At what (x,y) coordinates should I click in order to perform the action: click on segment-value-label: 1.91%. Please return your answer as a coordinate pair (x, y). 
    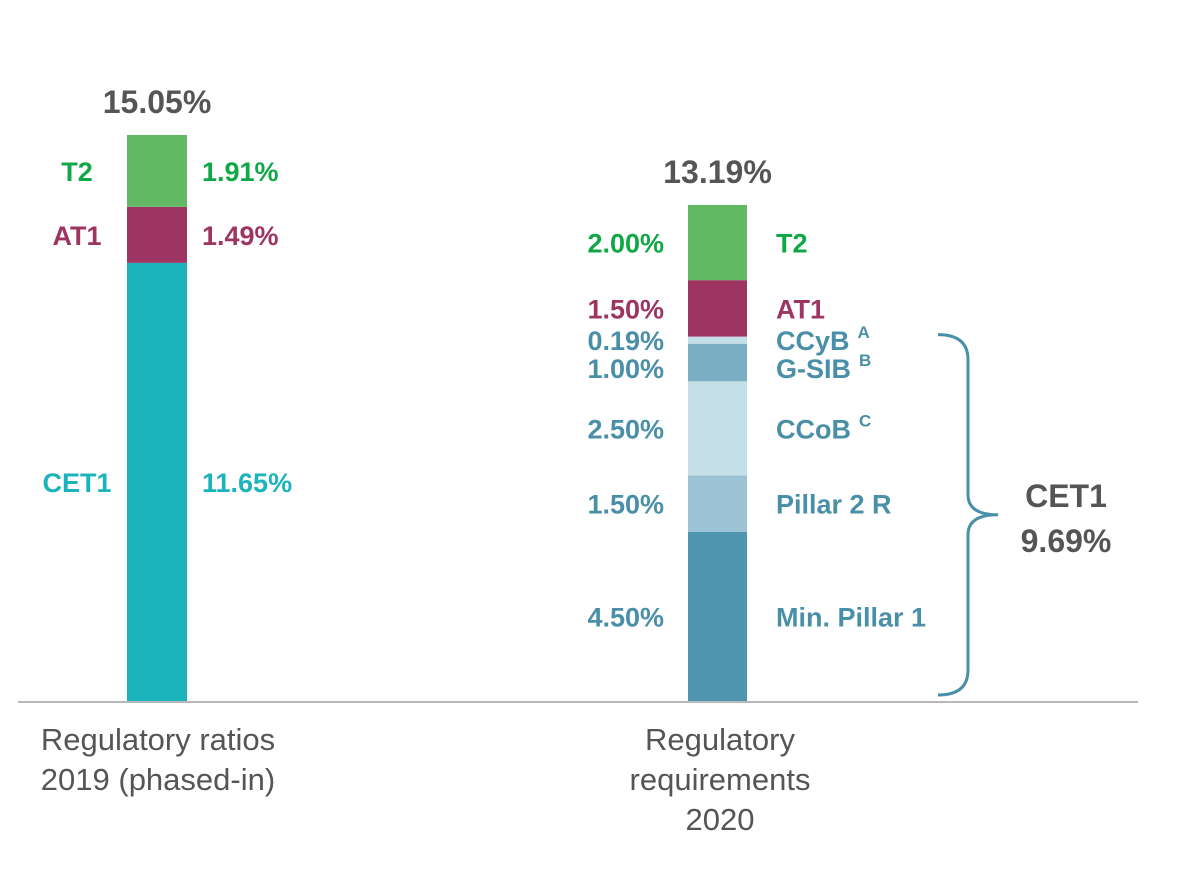
    Looking at the image, I should click on (240, 172).